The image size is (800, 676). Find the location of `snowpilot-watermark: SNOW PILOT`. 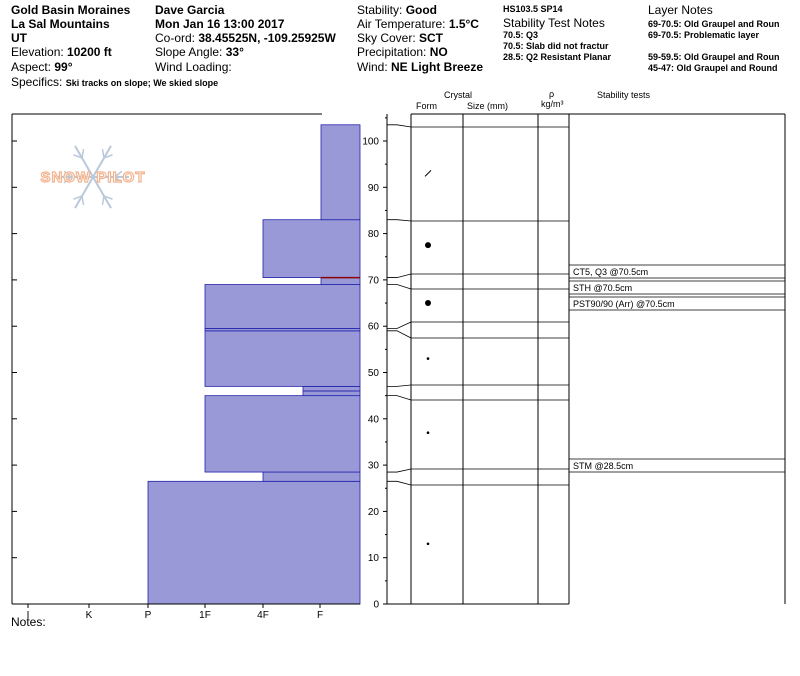

snowpilot-watermark: SNOW PILOT is located at coordinates (93, 177).